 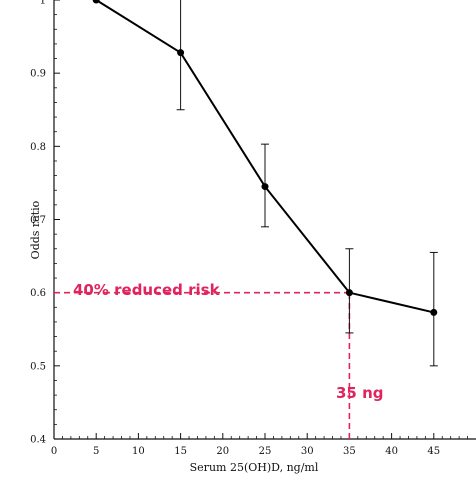 What do you see at coordinates (38, 440) in the screenshot?
I see `y-tick-label: 0.4` at bounding box center [38, 440].